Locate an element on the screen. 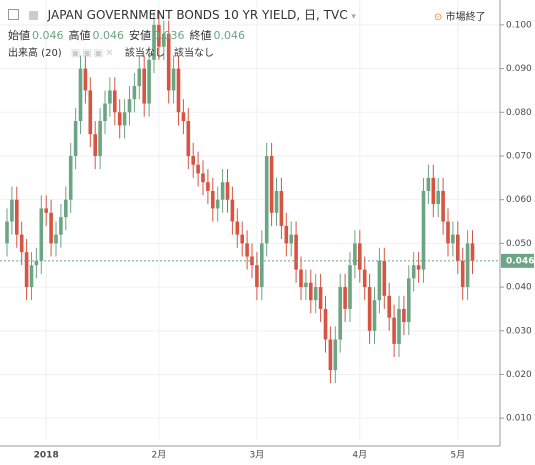 The height and width of the screenshot is (465, 535). last-price-box is located at coordinates (517, 260).